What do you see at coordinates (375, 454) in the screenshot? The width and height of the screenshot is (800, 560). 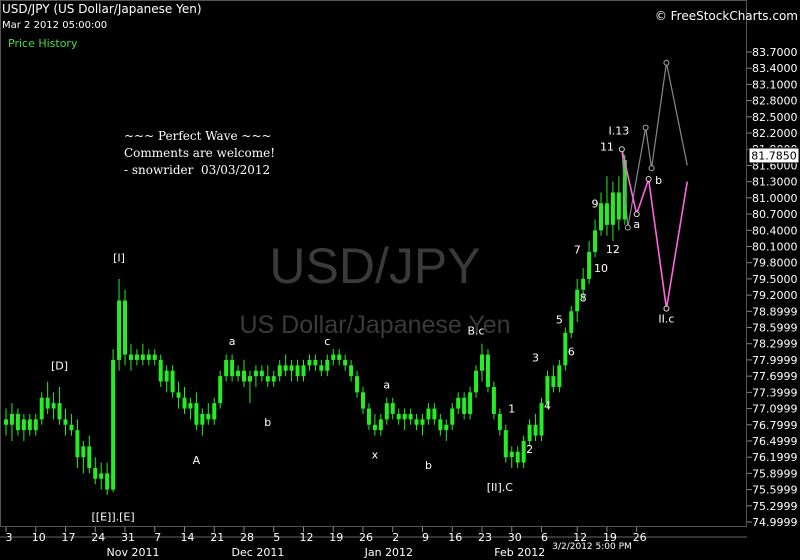 I see `wave-label: x` at bounding box center [375, 454].